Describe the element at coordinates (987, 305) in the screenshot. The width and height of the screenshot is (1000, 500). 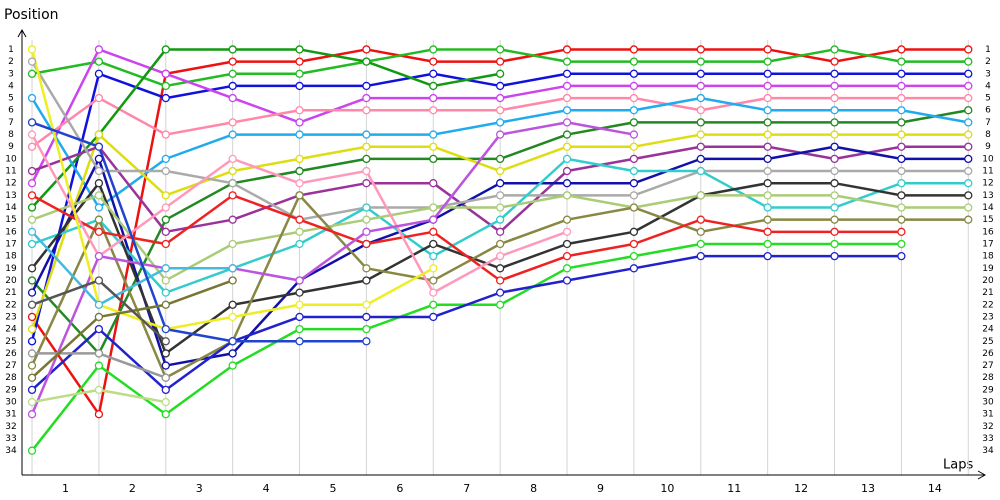
I see `y-tick-label-right: 22` at that location.